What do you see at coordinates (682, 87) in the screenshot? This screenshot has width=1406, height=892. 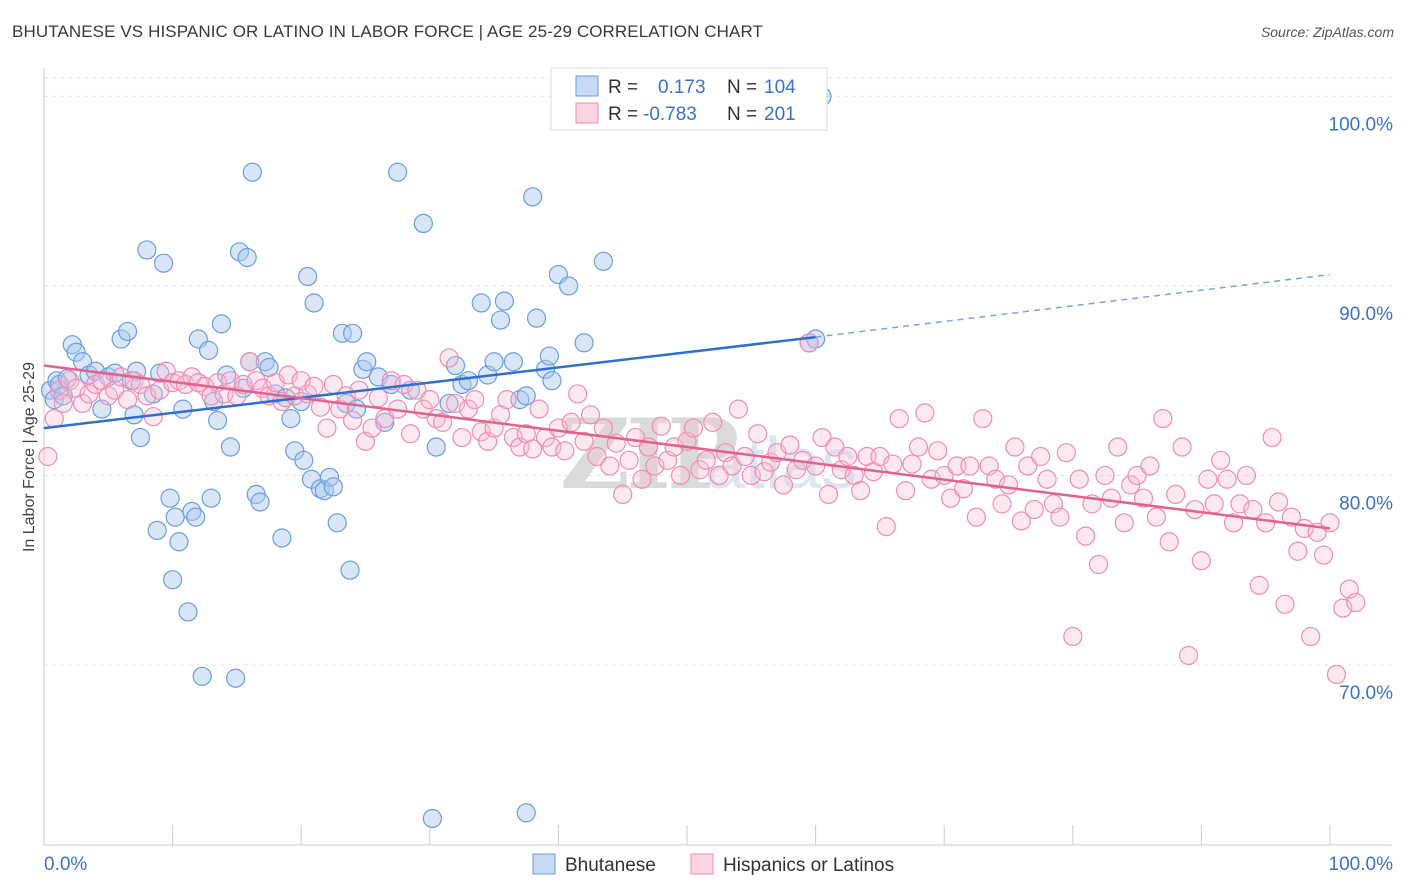 I see `legend-r-value-1: 0.173` at bounding box center [682, 87].